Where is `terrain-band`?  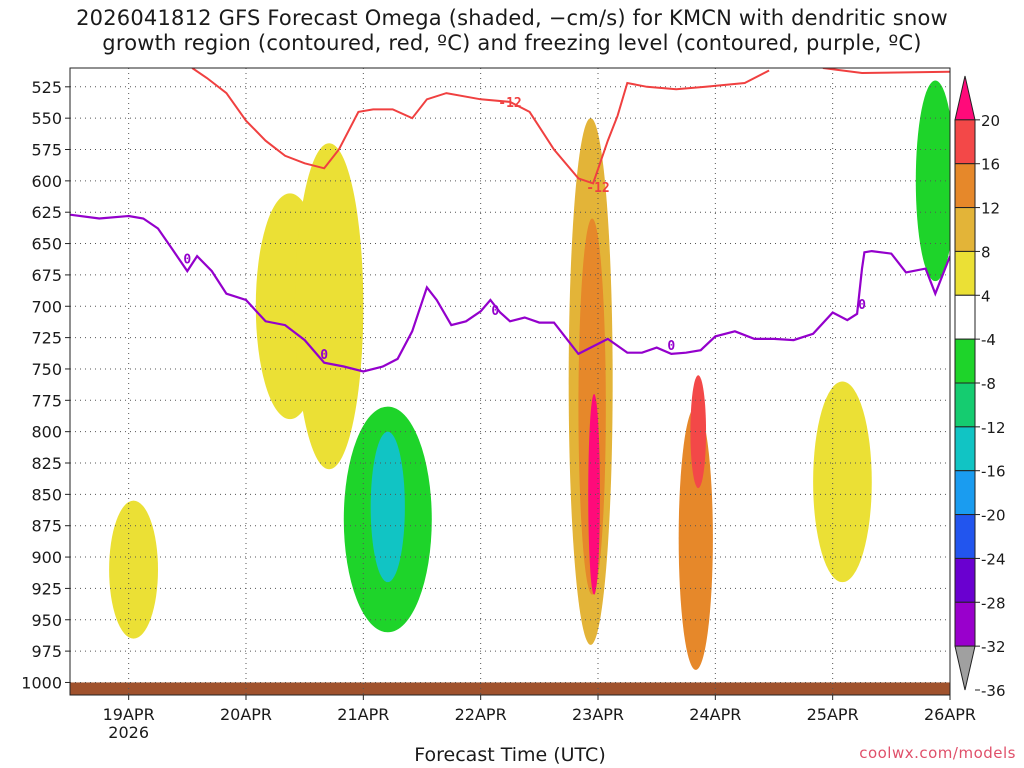
terrain-band is located at coordinates (510, 688).